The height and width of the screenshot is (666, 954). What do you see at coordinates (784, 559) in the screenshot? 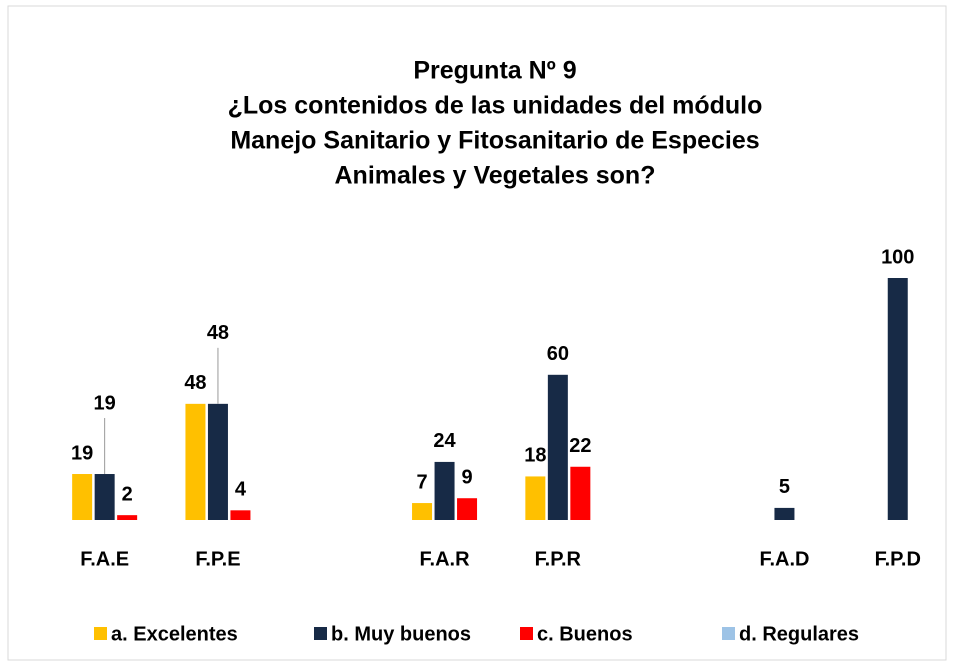
I see `x-tick-label: F.A.D` at bounding box center [784, 559].